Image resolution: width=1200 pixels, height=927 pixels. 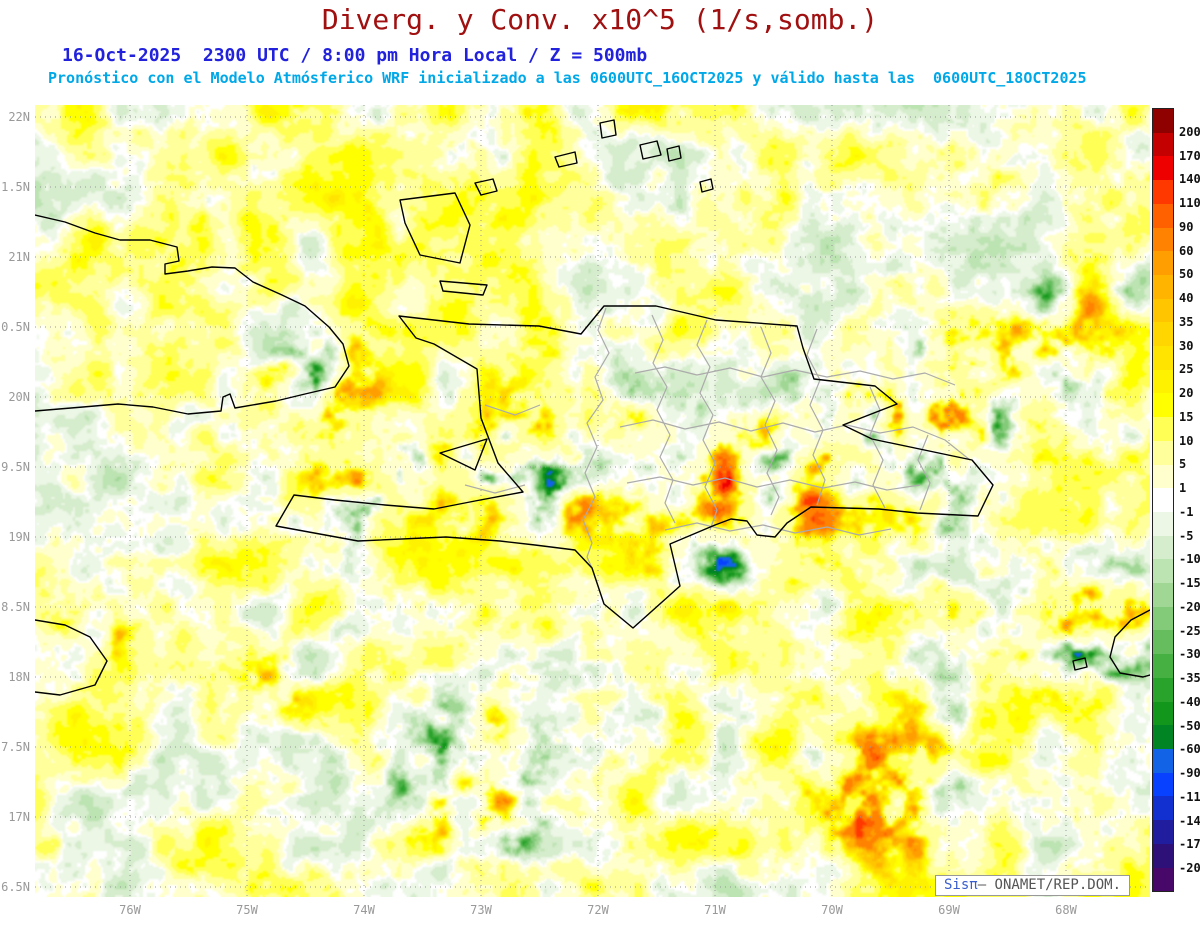 What do you see at coordinates (19, 397) in the screenshot?
I see `lat-tick-label: 20N` at bounding box center [19, 397].